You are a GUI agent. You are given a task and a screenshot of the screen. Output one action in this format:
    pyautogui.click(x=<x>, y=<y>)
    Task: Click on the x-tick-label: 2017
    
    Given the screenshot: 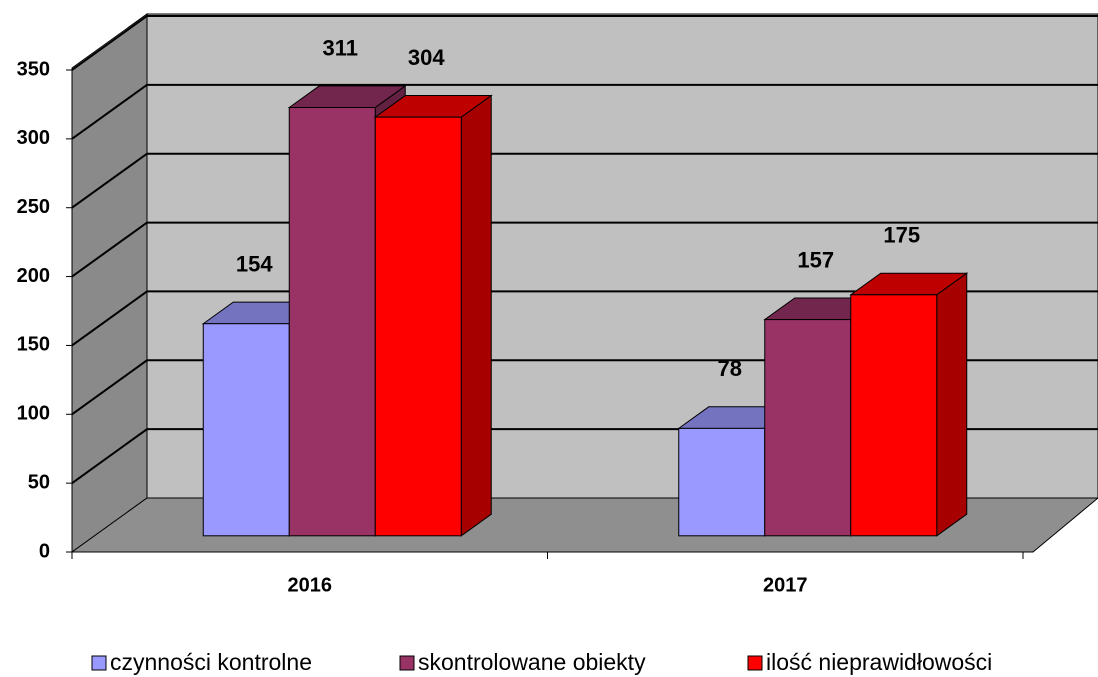 What is the action you would take?
    pyautogui.click(x=785, y=585)
    